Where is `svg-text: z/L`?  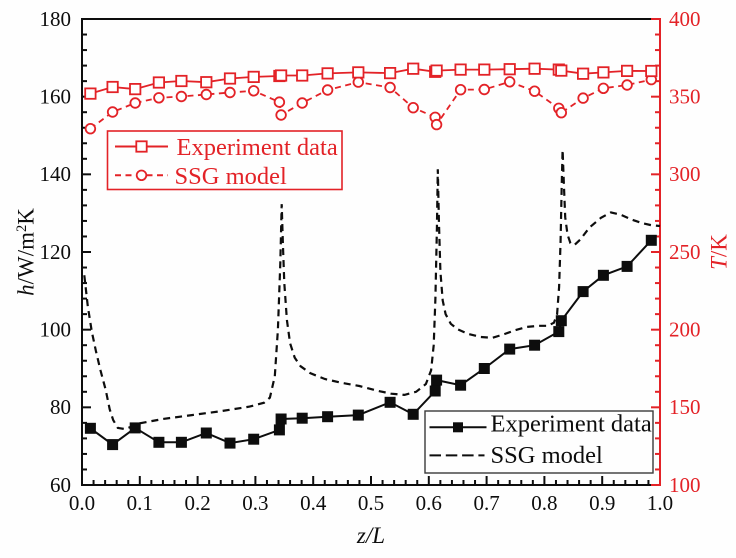
svg-text: z/L is located at coordinates (370, 535).